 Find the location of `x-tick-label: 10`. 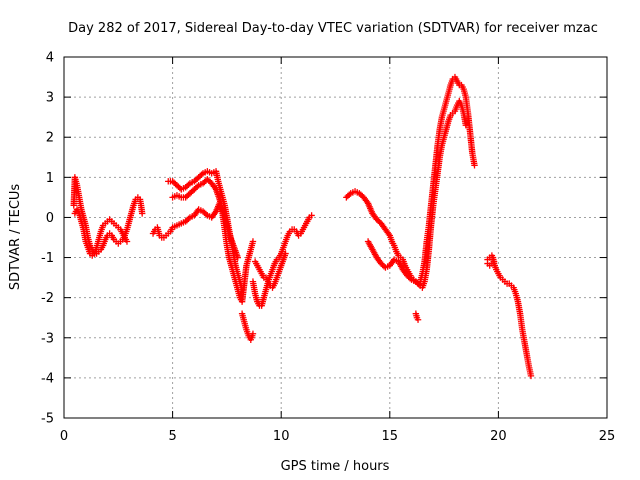

x-tick-label: 10 is located at coordinates (281, 436).